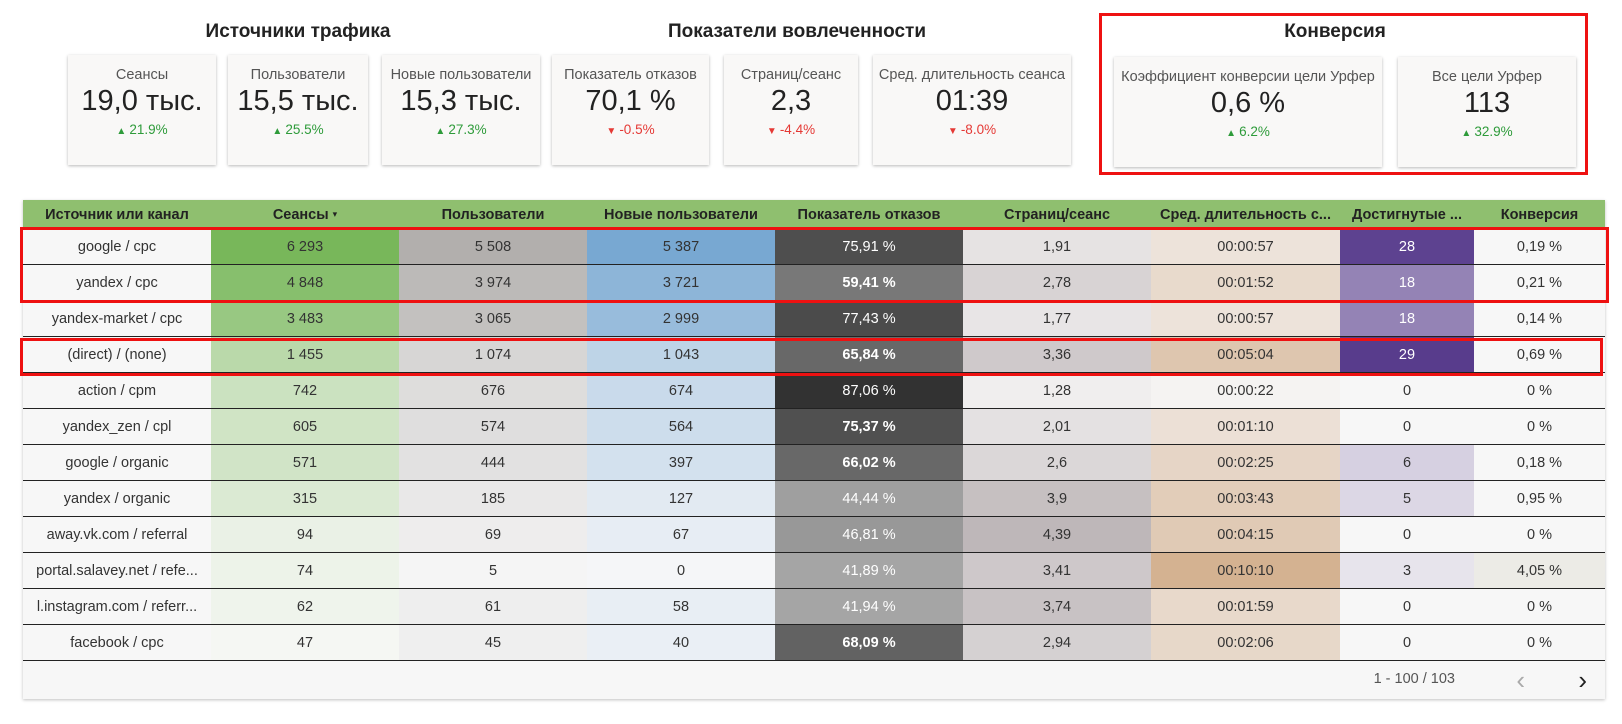  Describe the element at coordinates (1254, 131) in the screenshot. I see `kpi-delta-value: 6.2%` at that location.